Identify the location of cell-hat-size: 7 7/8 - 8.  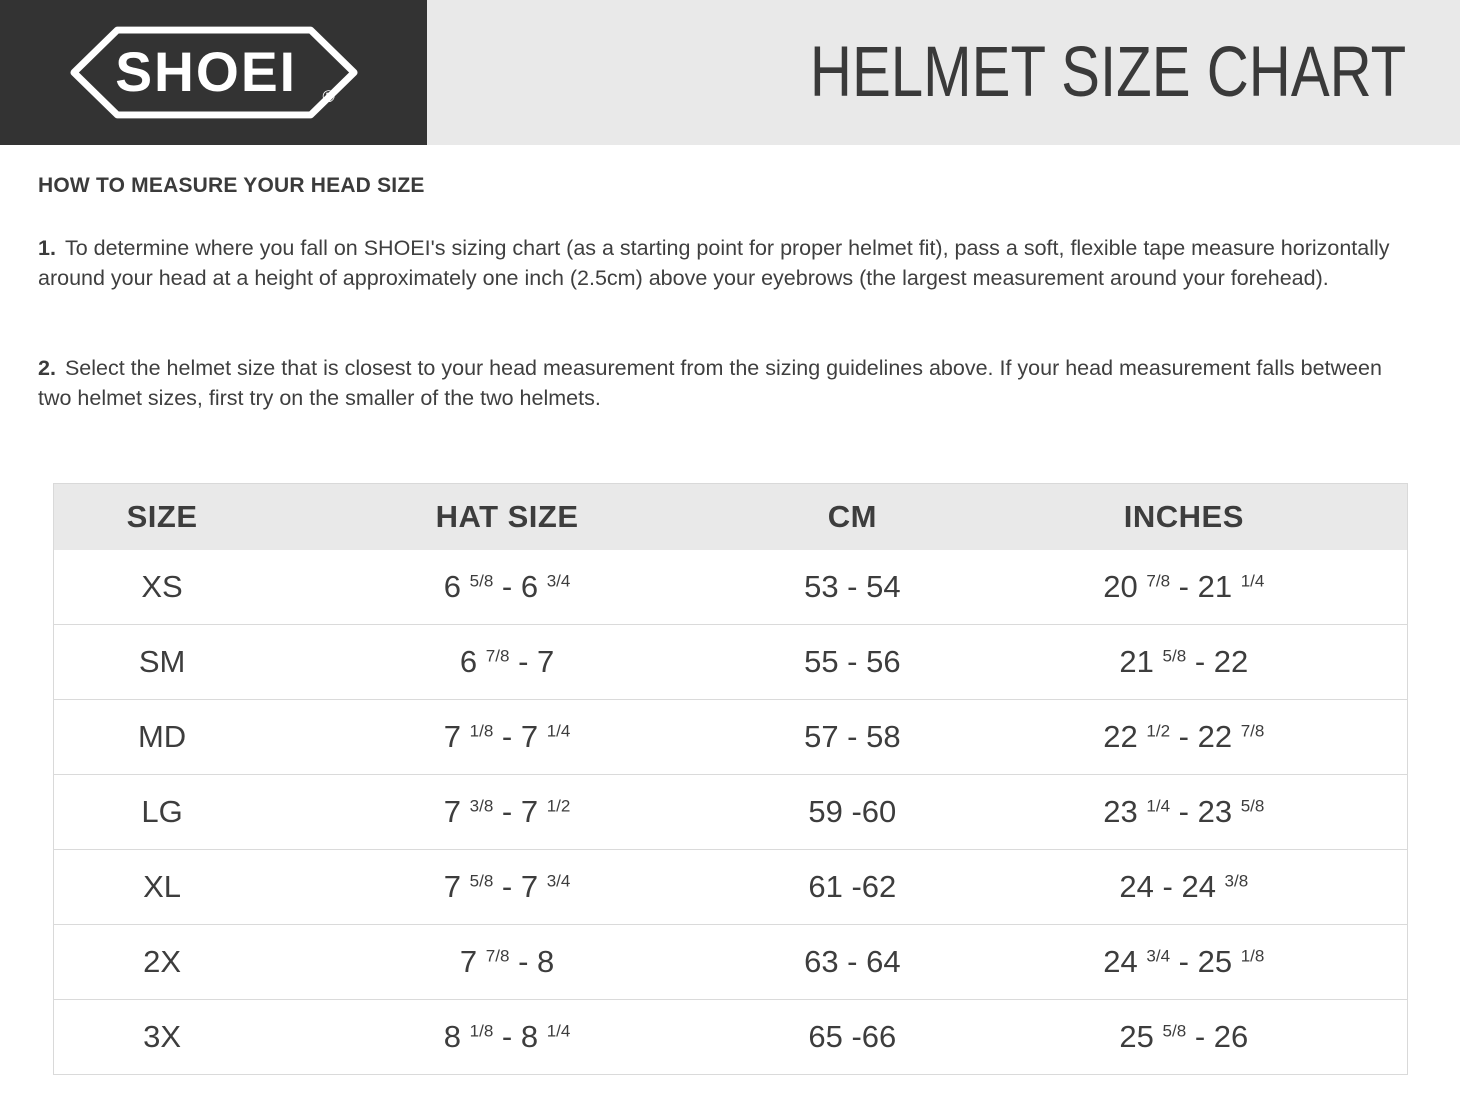
(507, 962).